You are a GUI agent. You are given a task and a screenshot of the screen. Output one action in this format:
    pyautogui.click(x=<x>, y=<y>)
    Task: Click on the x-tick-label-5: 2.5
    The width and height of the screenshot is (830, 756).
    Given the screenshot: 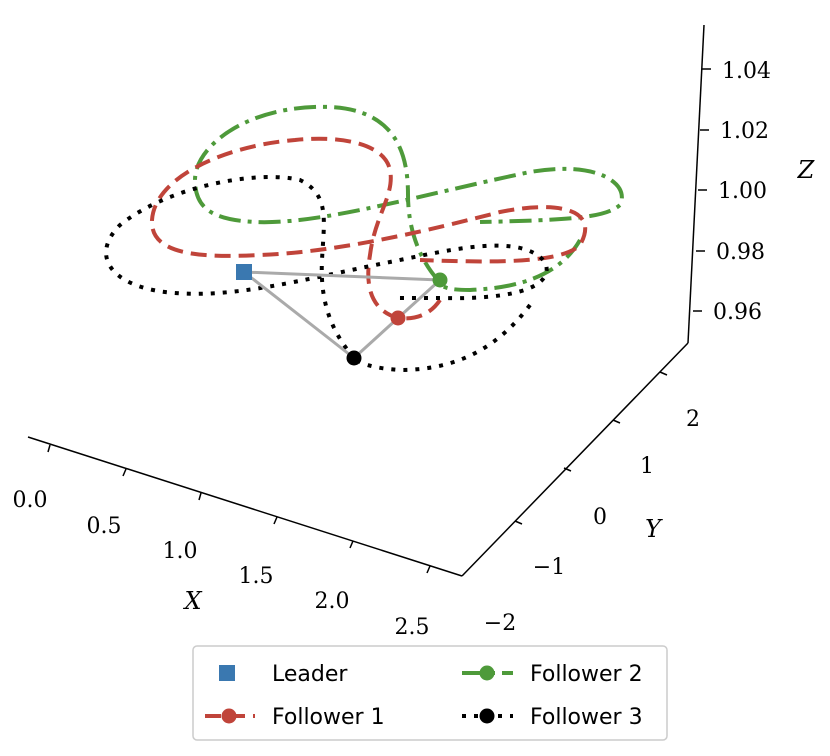 What is the action you would take?
    pyautogui.click(x=412, y=627)
    